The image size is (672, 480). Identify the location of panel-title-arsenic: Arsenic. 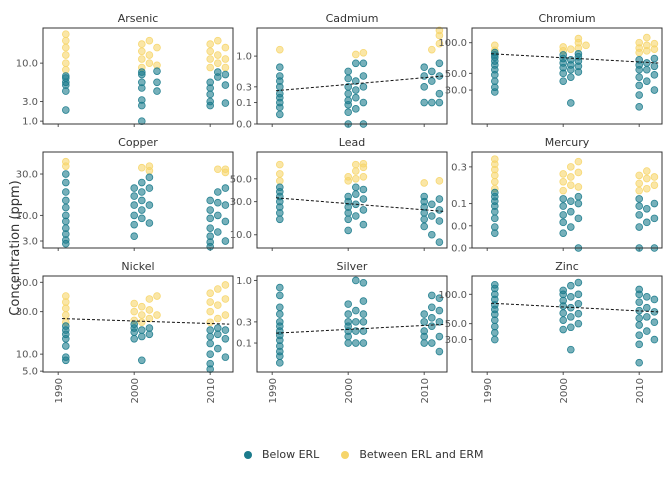
(138, 18).